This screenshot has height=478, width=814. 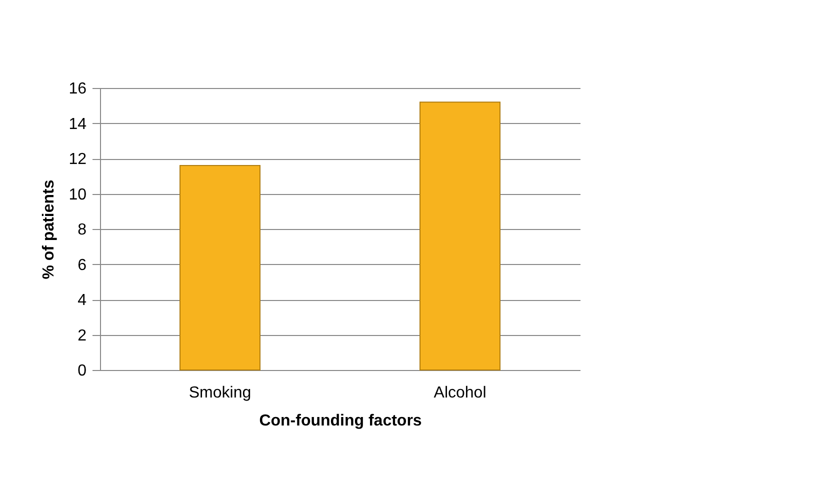 What do you see at coordinates (82, 265) in the screenshot?
I see `y-tick-label: 6` at bounding box center [82, 265].